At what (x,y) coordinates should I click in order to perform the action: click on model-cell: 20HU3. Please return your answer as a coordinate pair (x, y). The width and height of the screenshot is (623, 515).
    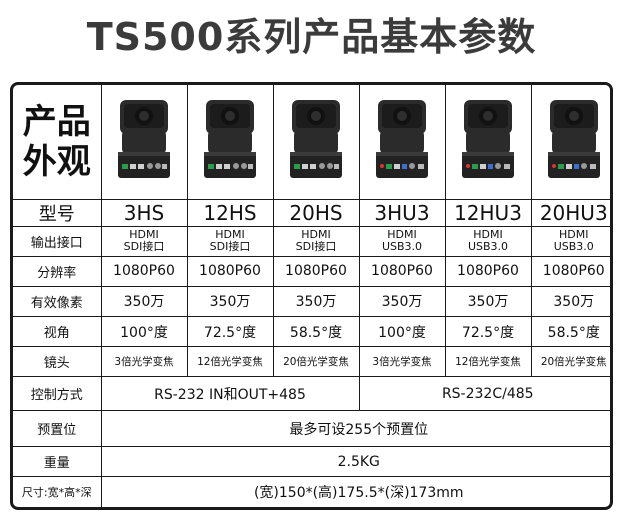
    Looking at the image, I should click on (570, 212).